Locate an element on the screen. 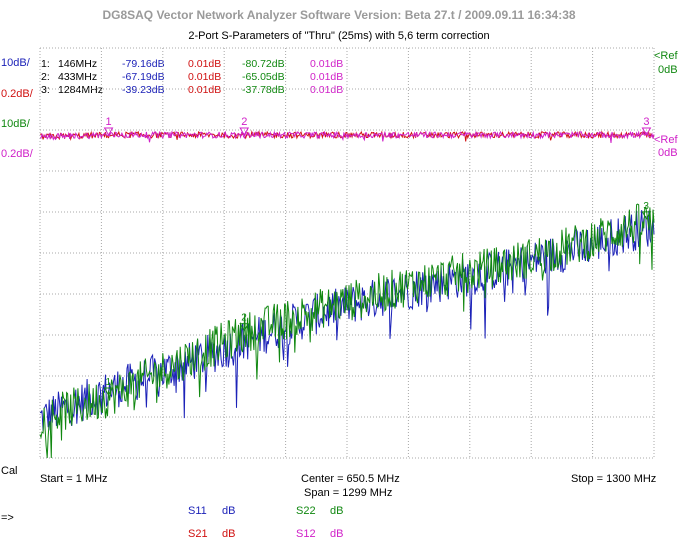 The image size is (678, 545). legend-s21: S21 is located at coordinates (198, 534).